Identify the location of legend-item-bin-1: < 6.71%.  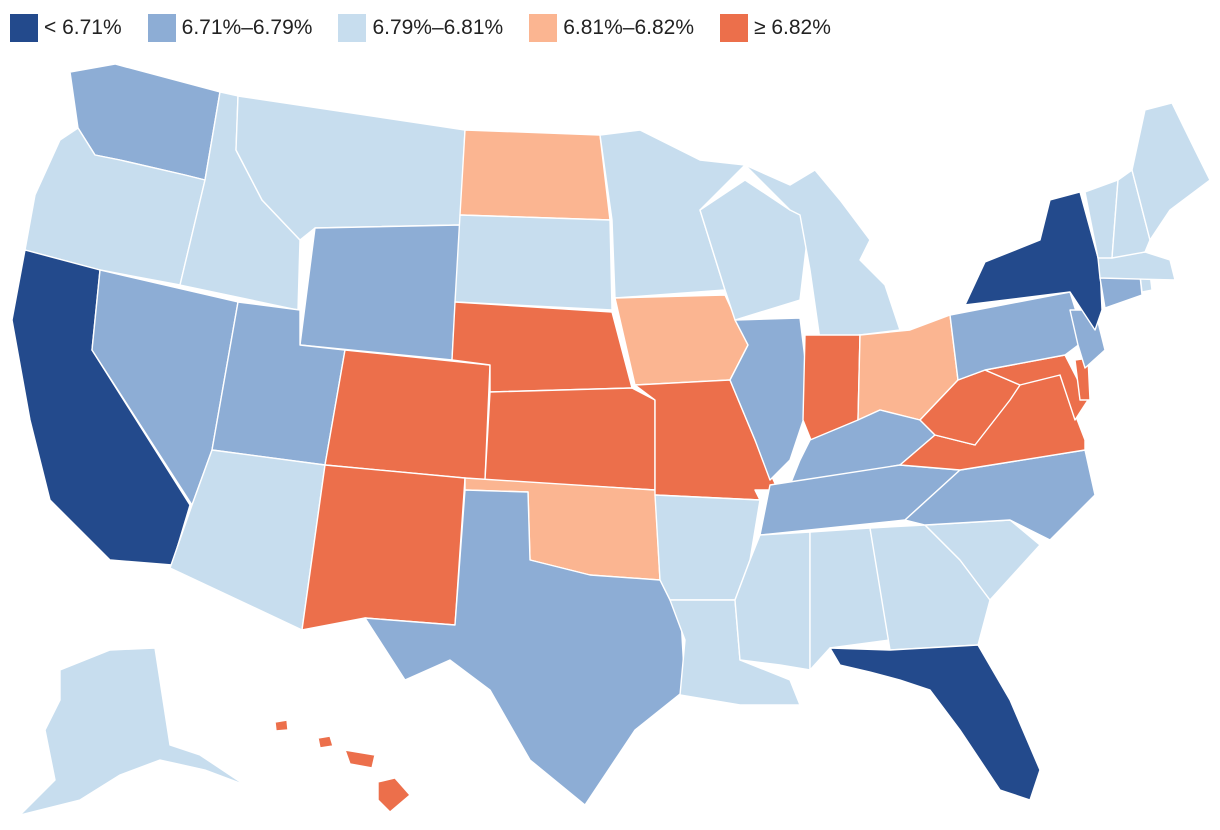
(66, 28).